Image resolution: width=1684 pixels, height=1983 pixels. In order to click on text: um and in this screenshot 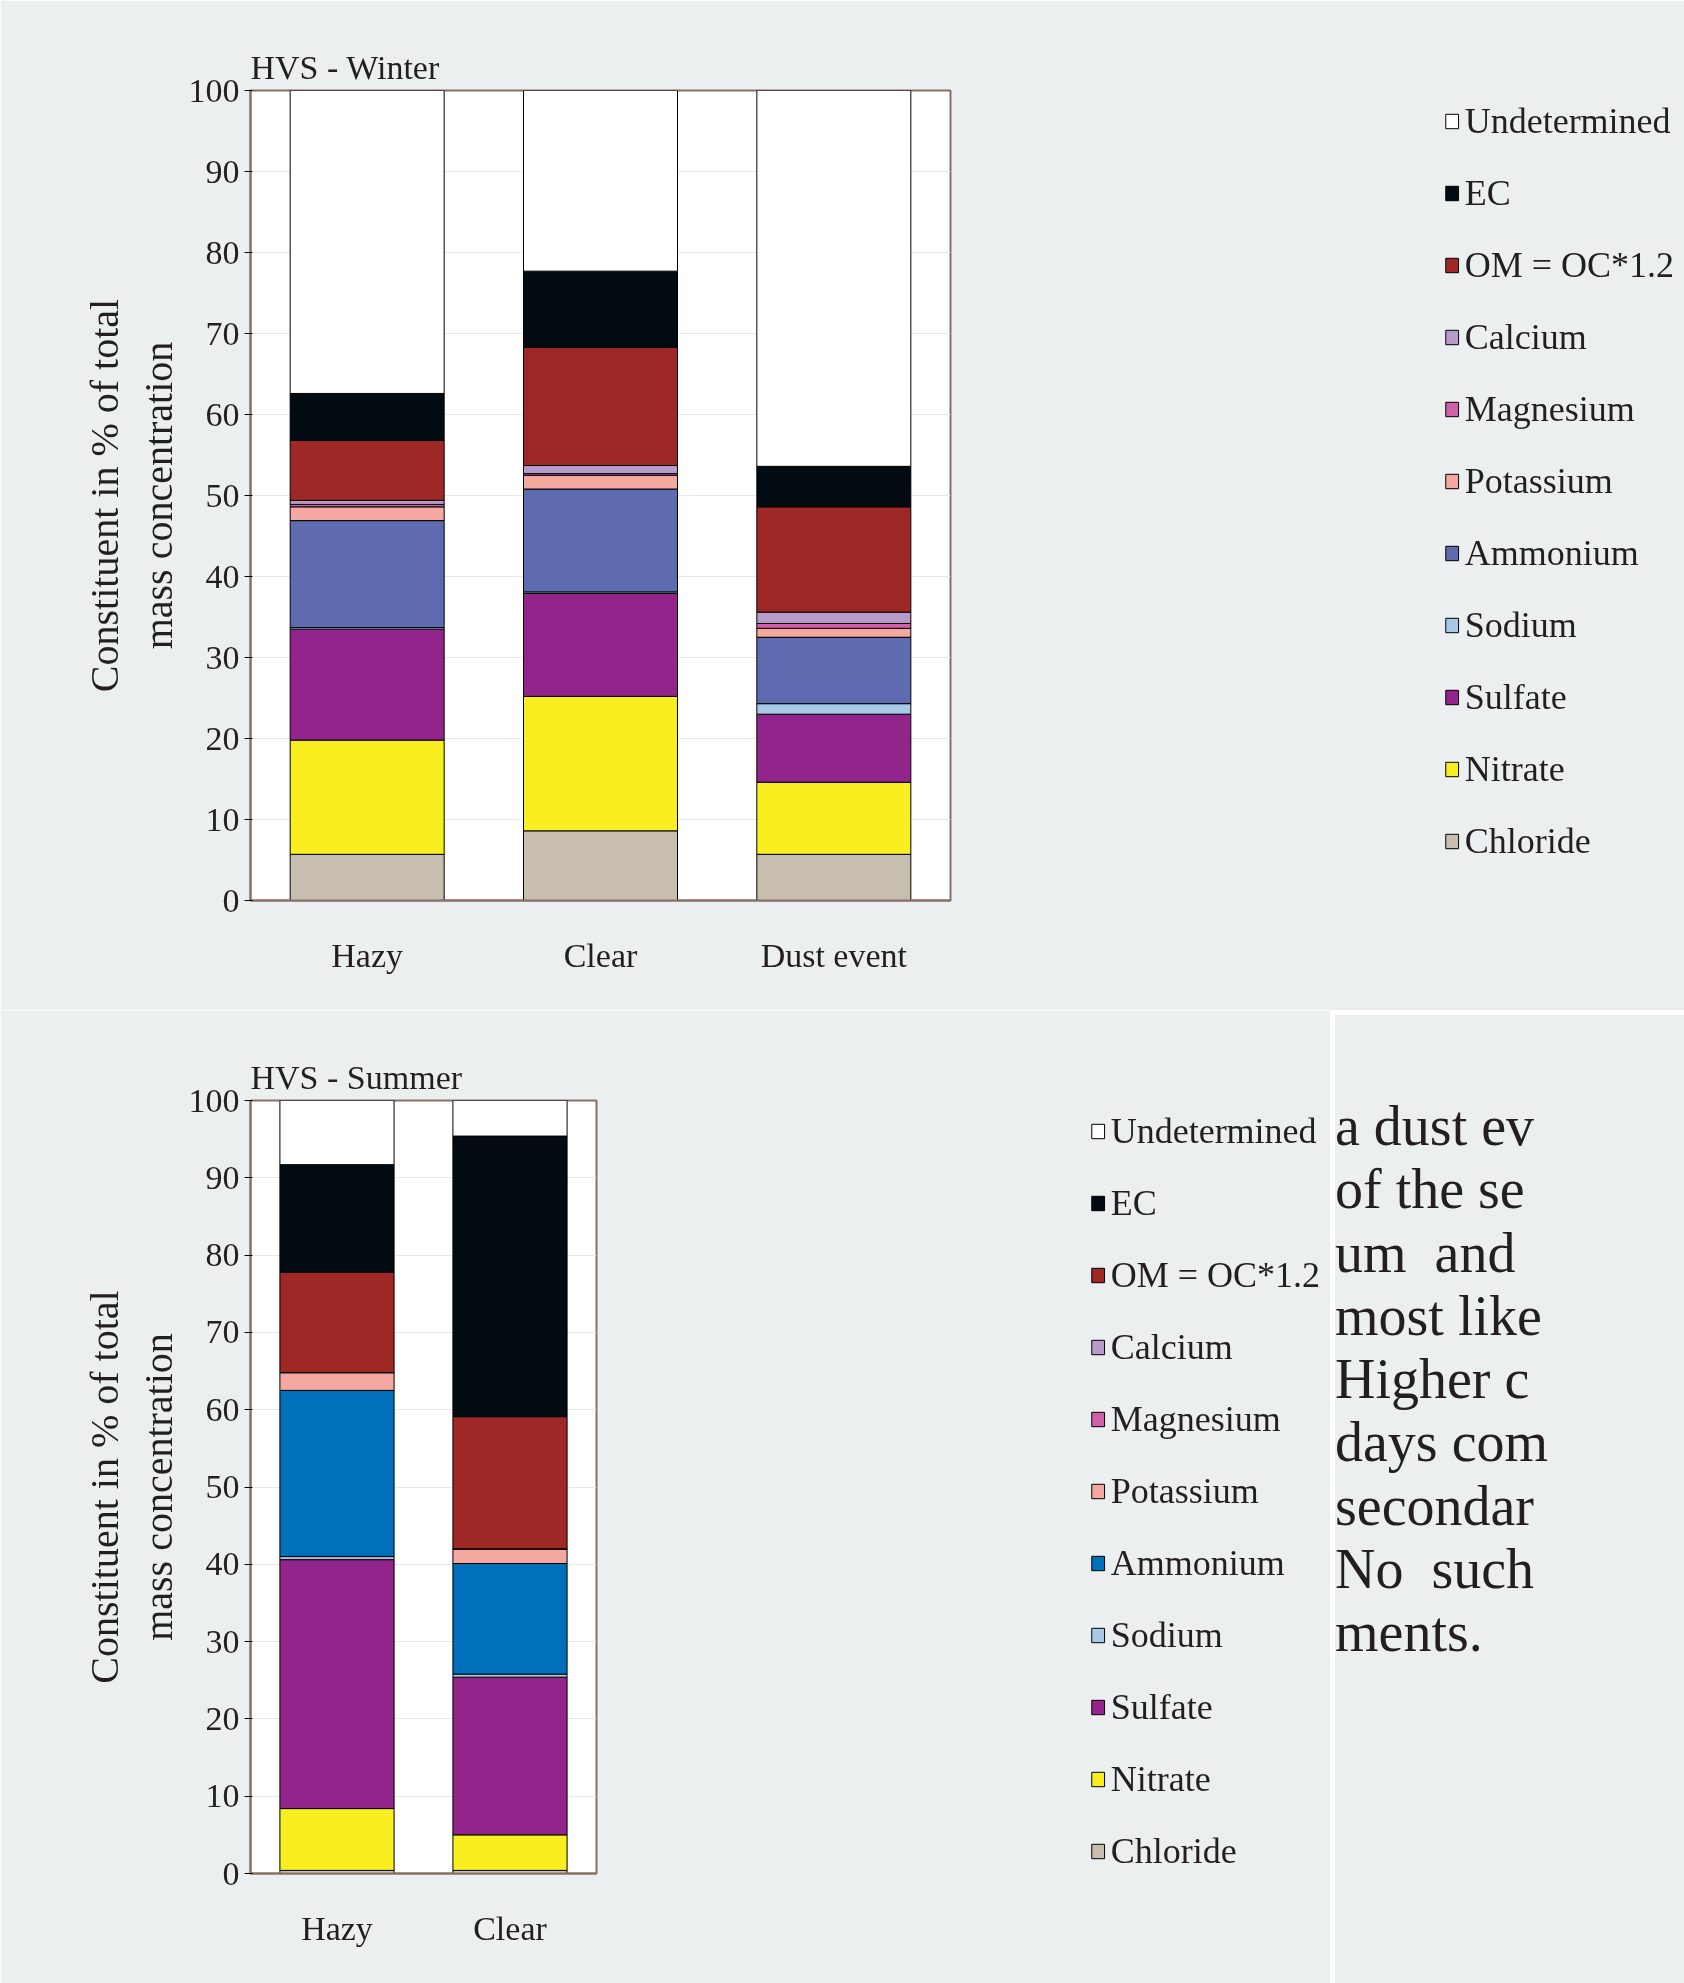, I will do `click(1426, 1253)`.